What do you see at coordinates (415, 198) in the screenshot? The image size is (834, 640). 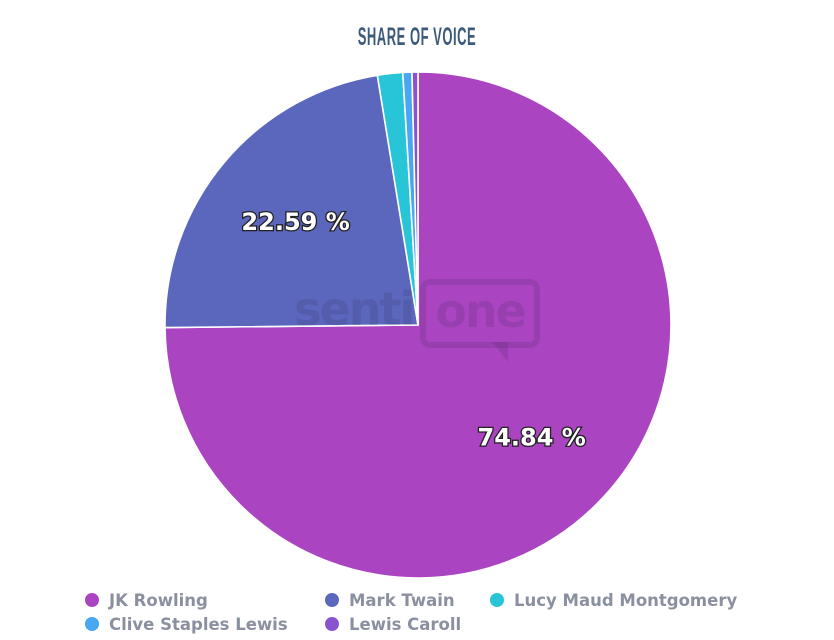 I see `pie-slice-lewis-caroll` at bounding box center [415, 198].